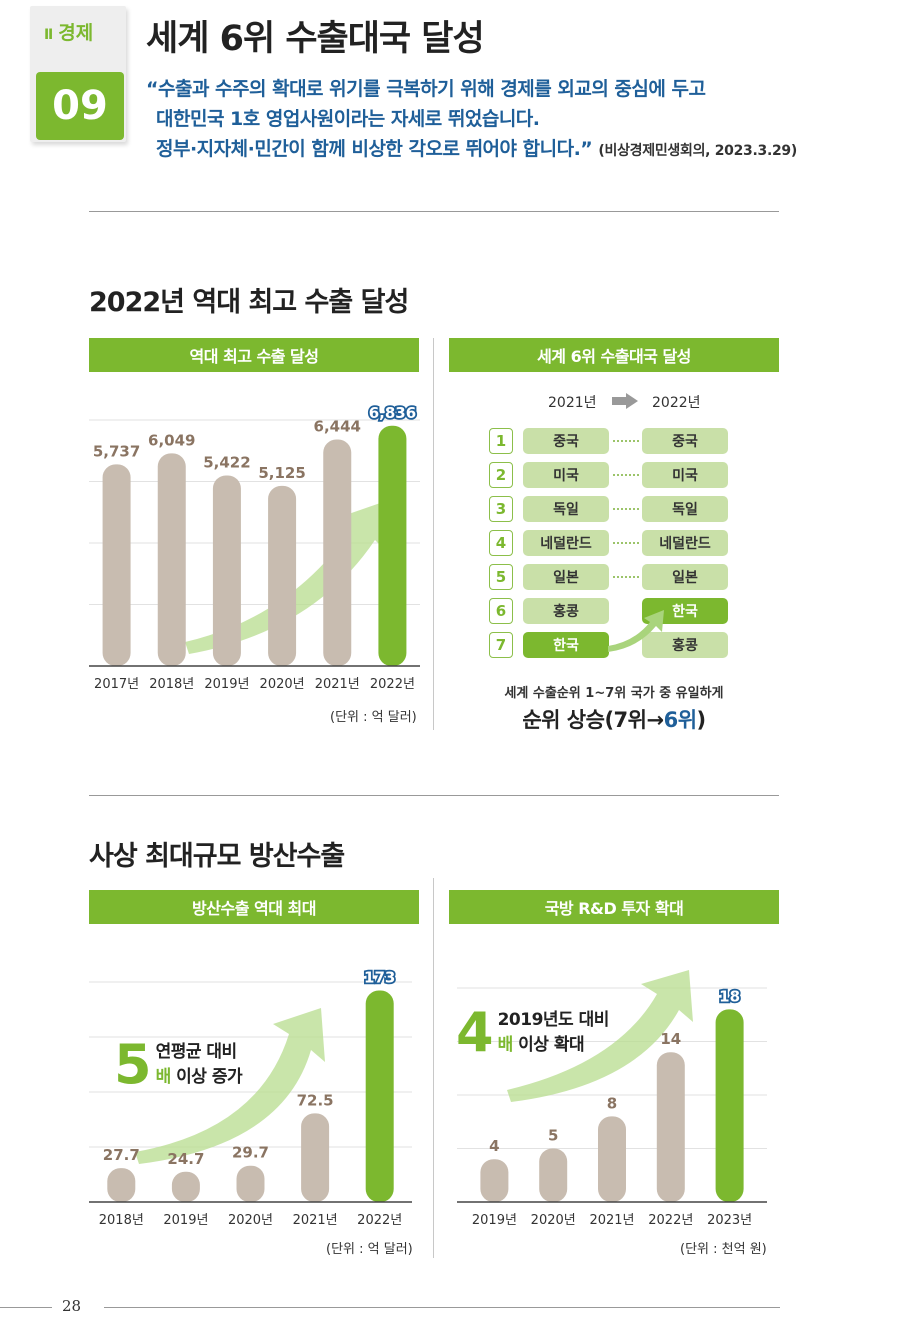 This screenshot has height=1323, width=898. What do you see at coordinates (685, 441) in the screenshot?
I see `rank-2022-item: 중국` at bounding box center [685, 441].